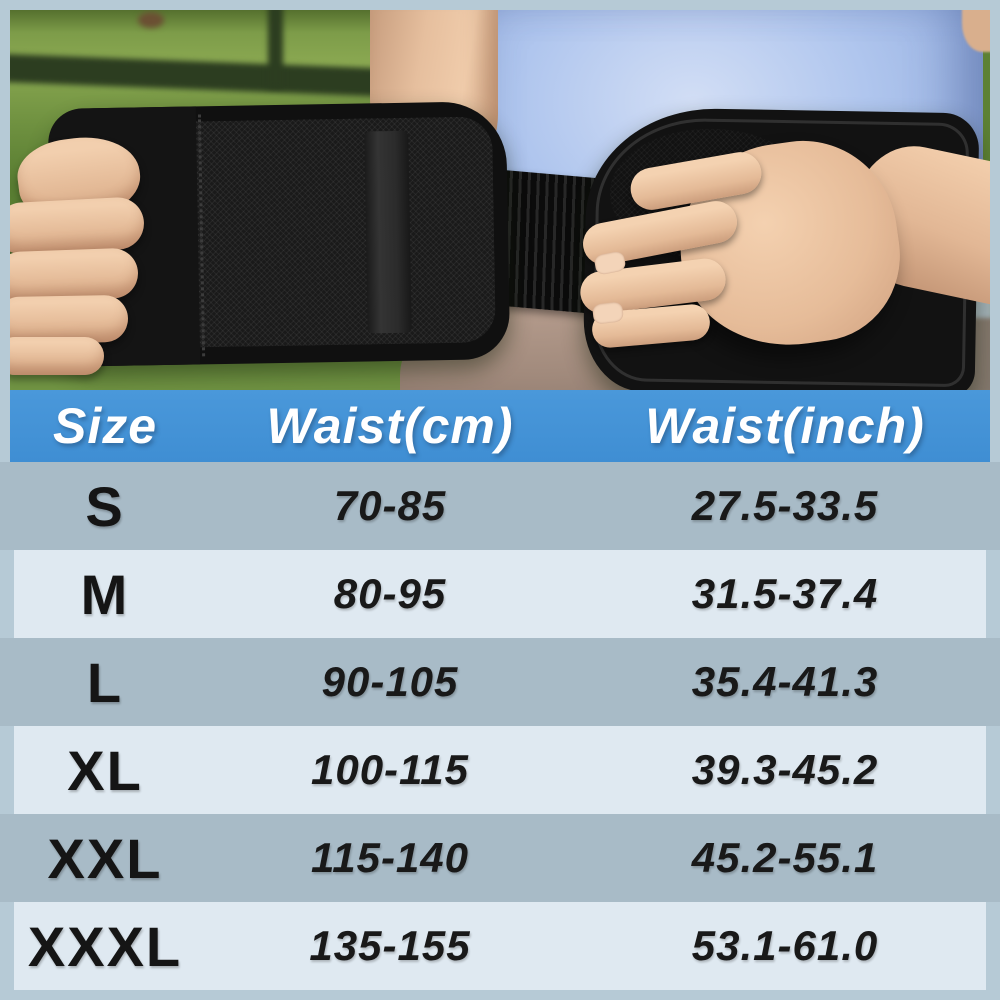 This screenshot has width=1000, height=1000. Describe the element at coordinates (785, 681) in the screenshot. I see `waist-inch-value: 35.4-41.3` at that location.